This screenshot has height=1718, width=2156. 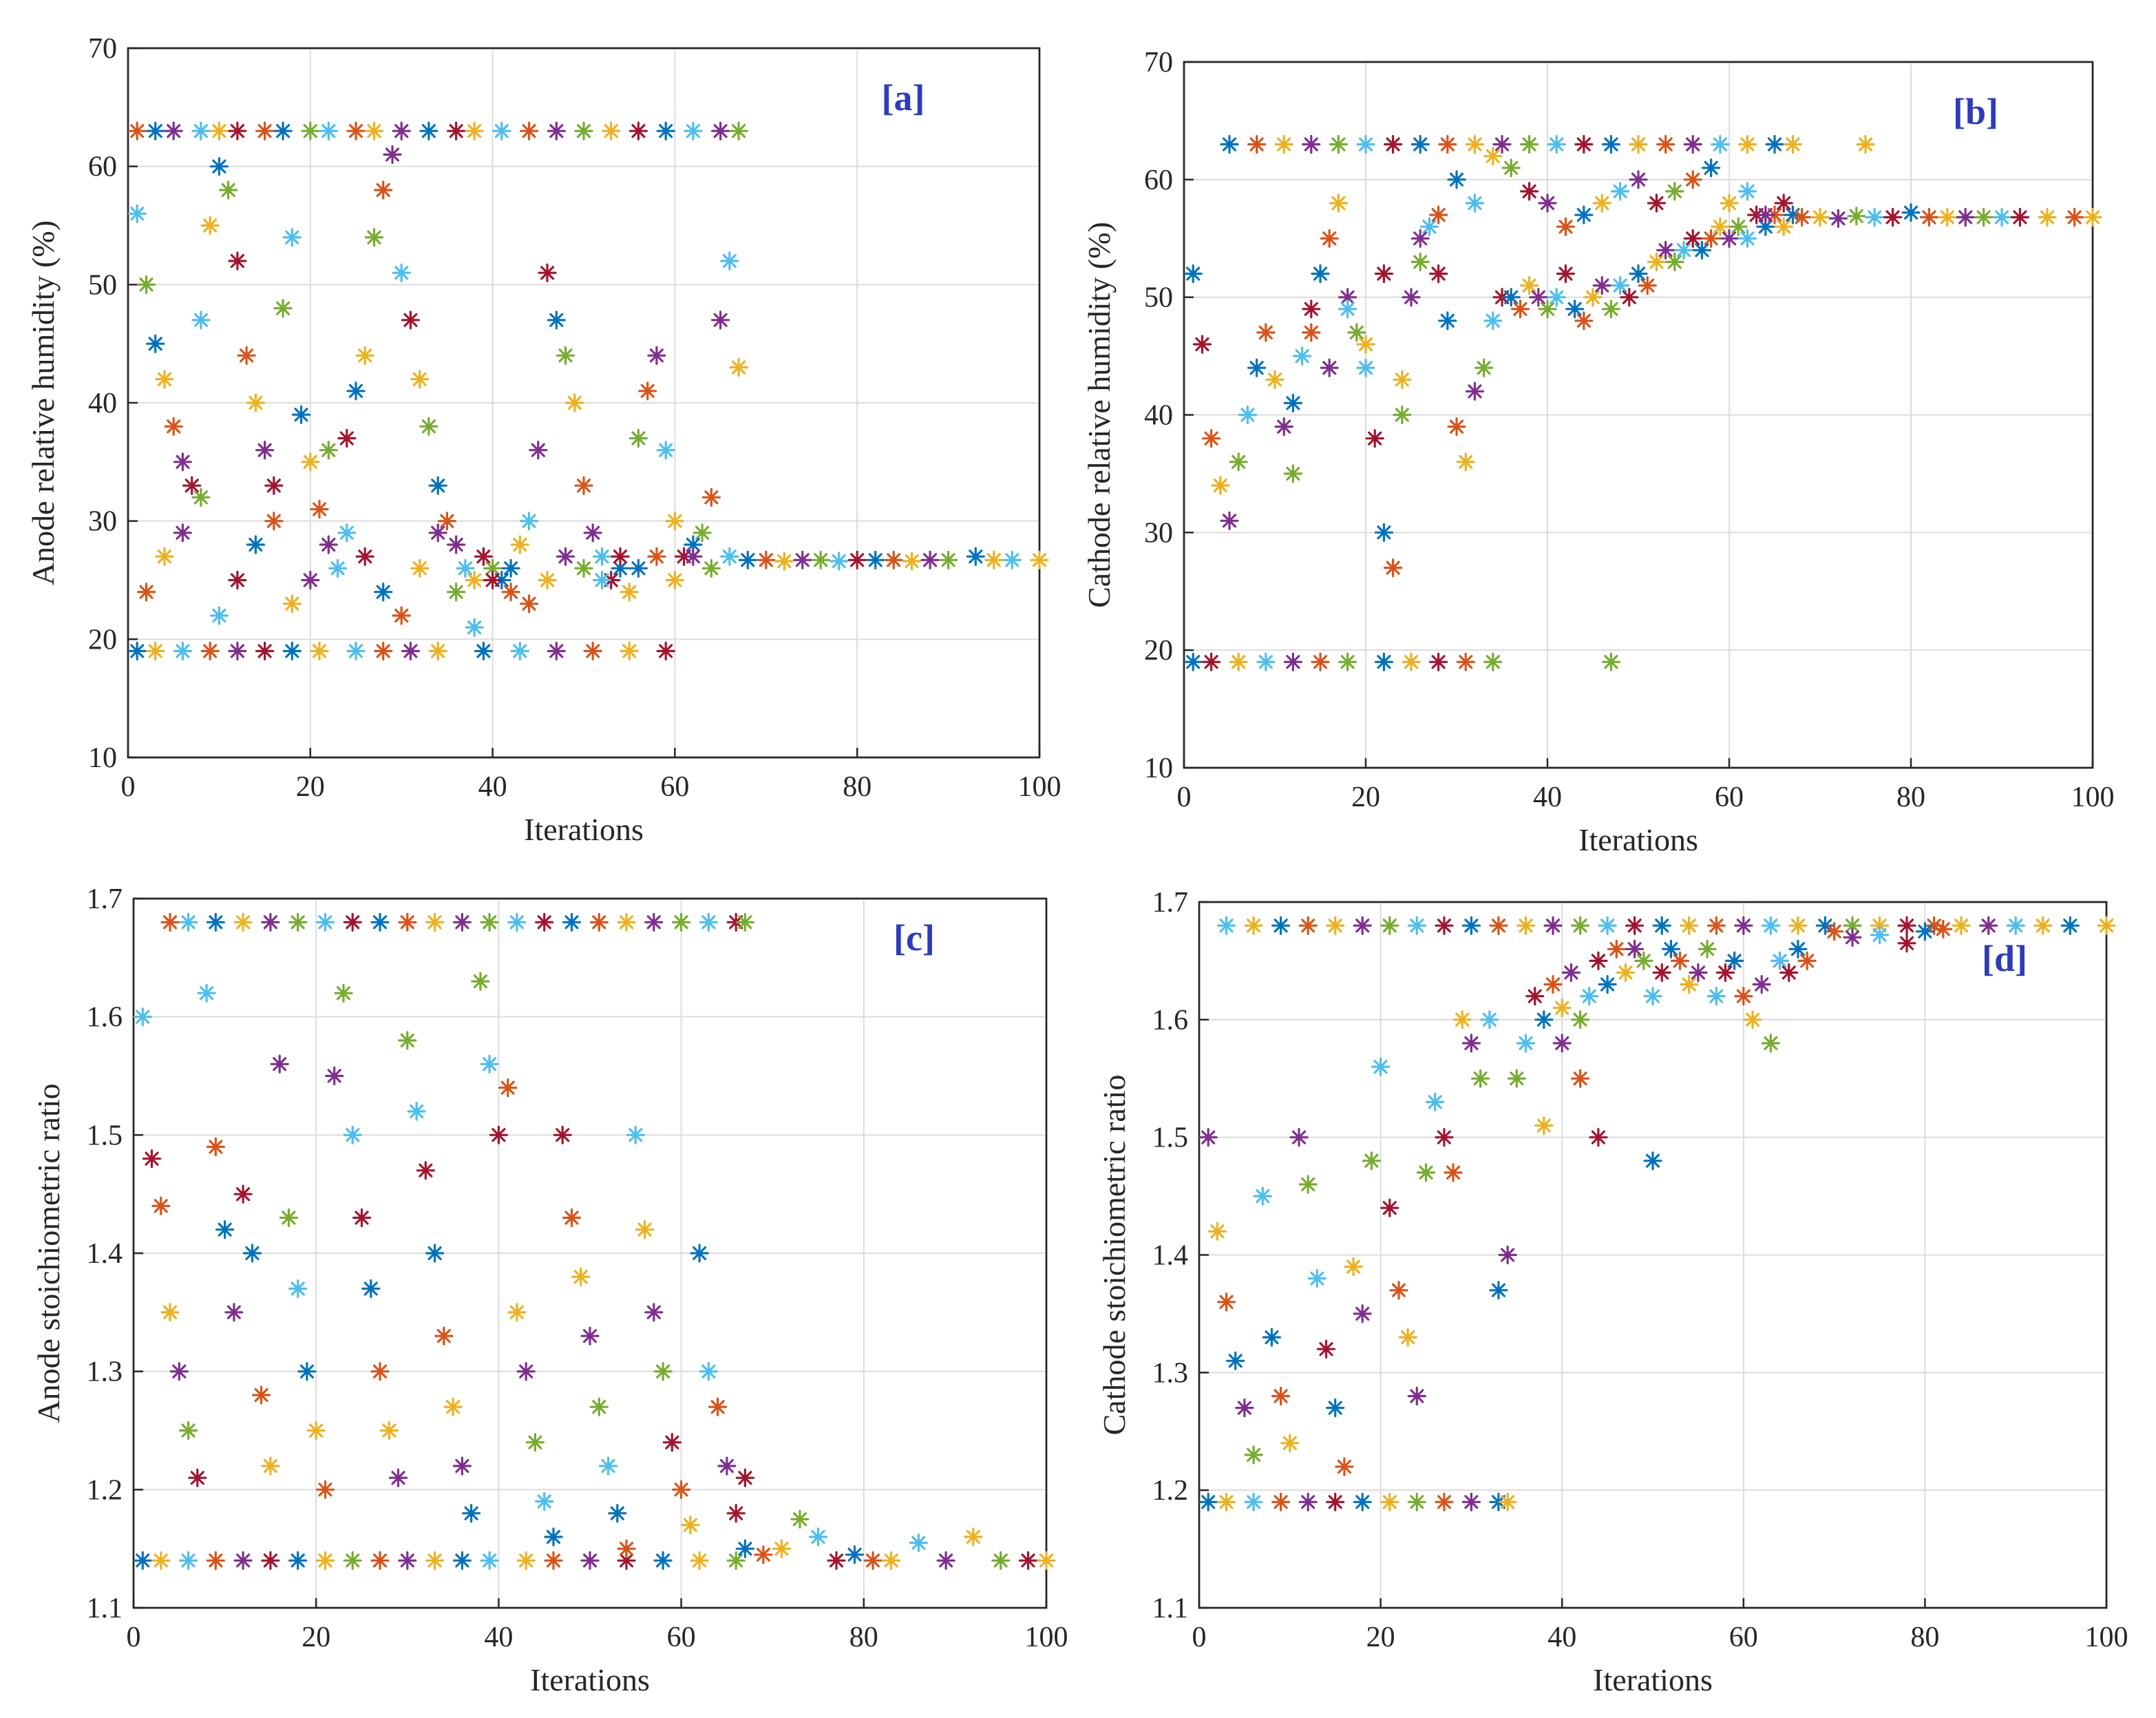 I want to click on y-tick-label: 1.4, so click(x=1170, y=1256).